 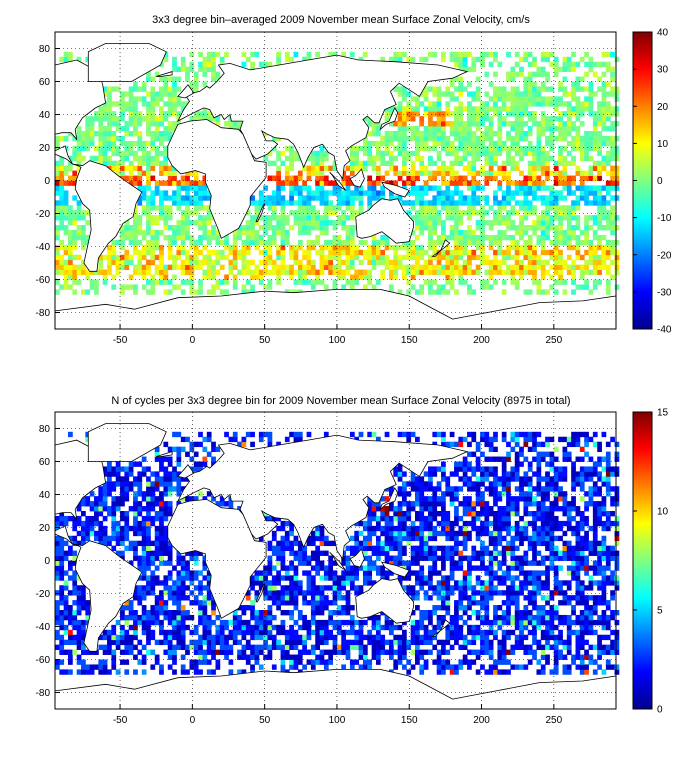 What do you see at coordinates (663, 107) in the screenshot?
I see `colorbar-tick-label: 20` at bounding box center [663, 107].